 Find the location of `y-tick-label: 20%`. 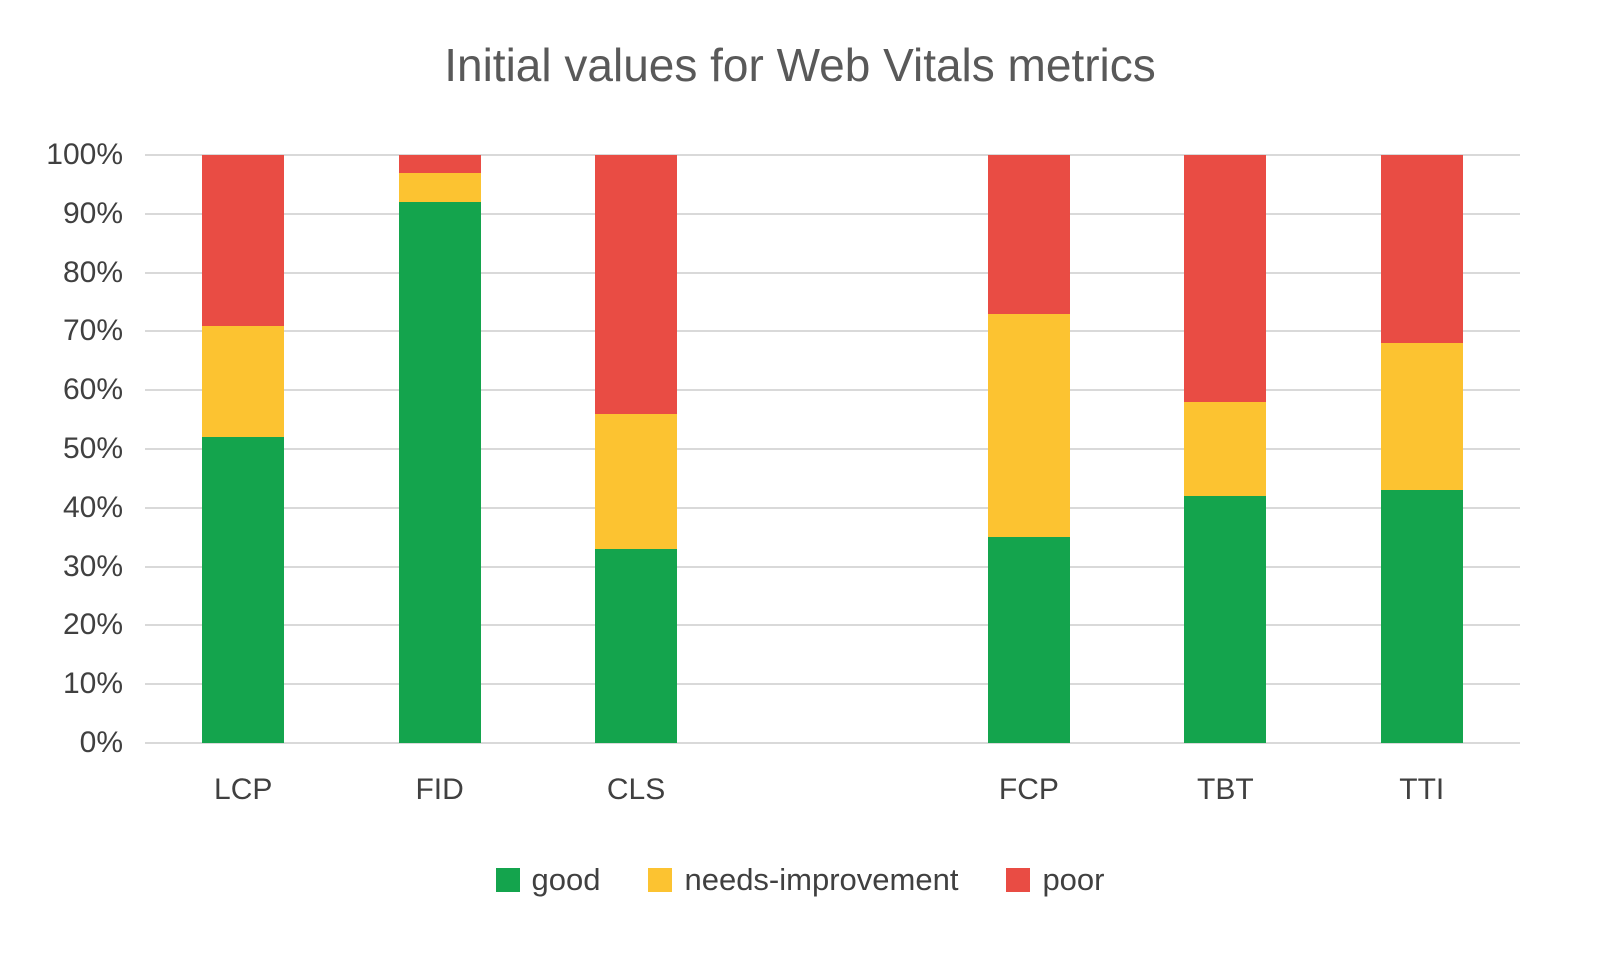

y-tick-label: 20% is located at coordinates (92, 625).